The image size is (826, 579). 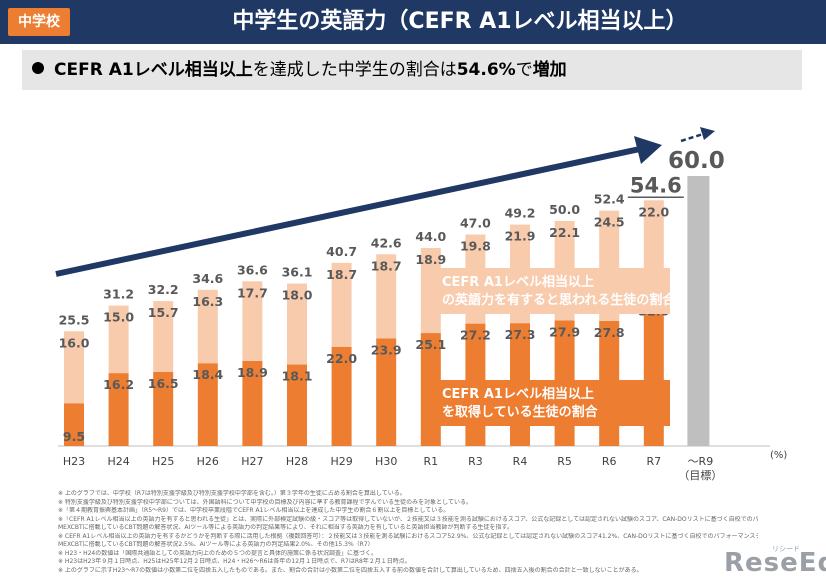 What do you see at coordinates (207, 301) in the screenshot?
I see `data-label-estimated: 16.3` at bounding box center [207, 301].